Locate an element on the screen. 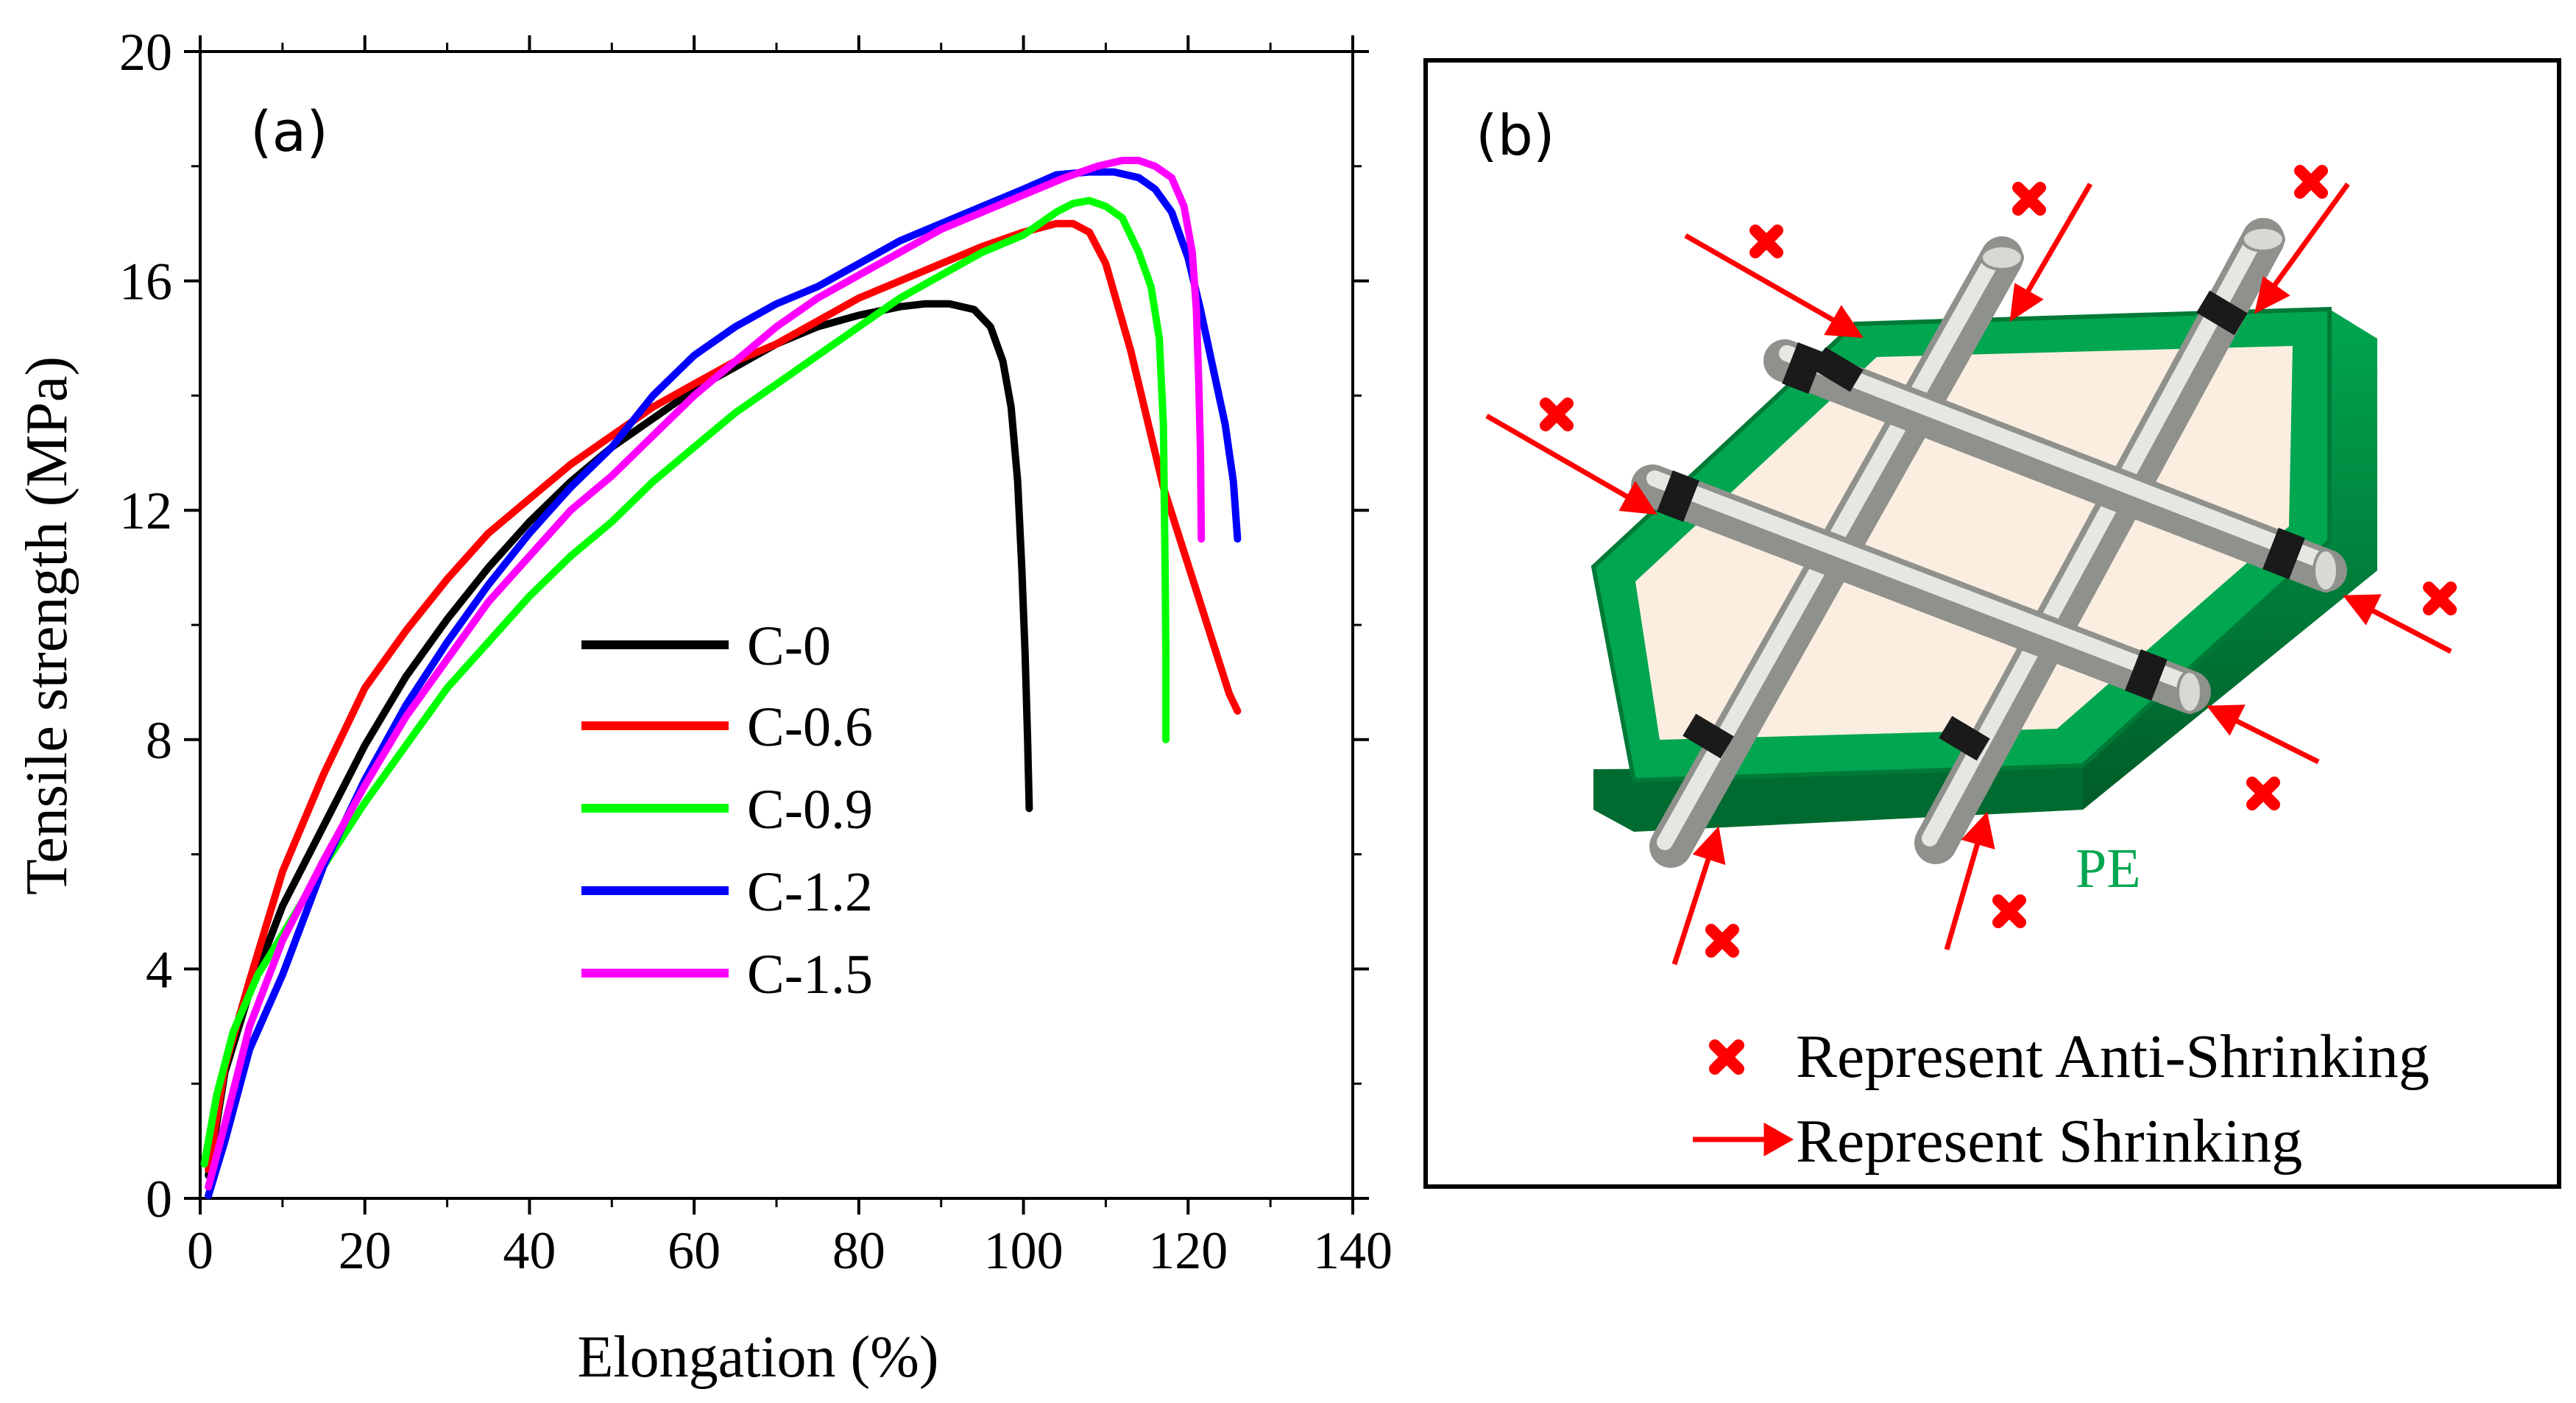 The width and height of the screenshot is (2576, 1403). rod-frame-contacts is located at coordinates (1981, 525).